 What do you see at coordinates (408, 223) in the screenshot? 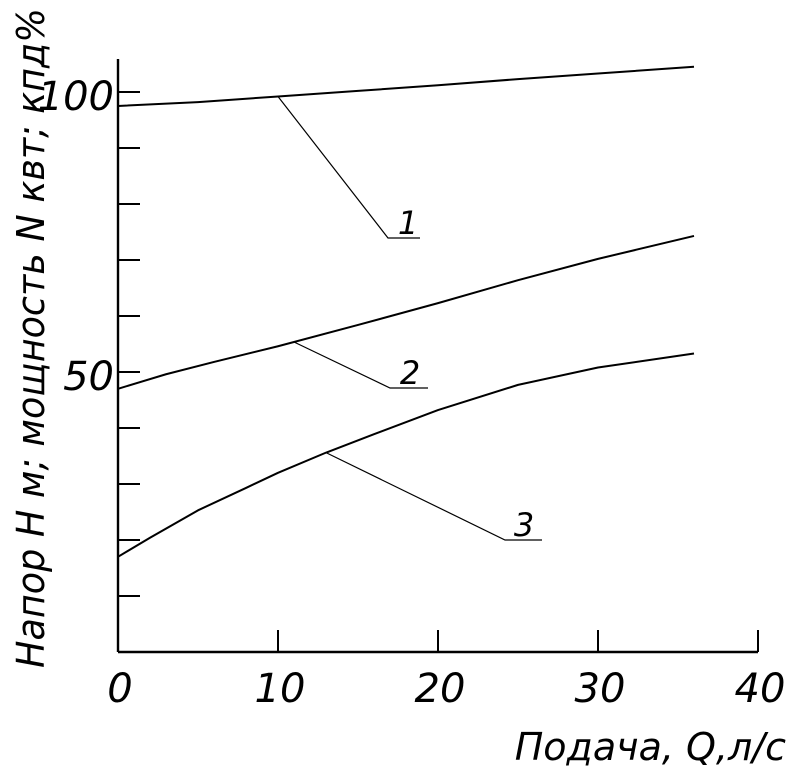
I see `curve-label-1: 1` at bounding box center [408, 223].